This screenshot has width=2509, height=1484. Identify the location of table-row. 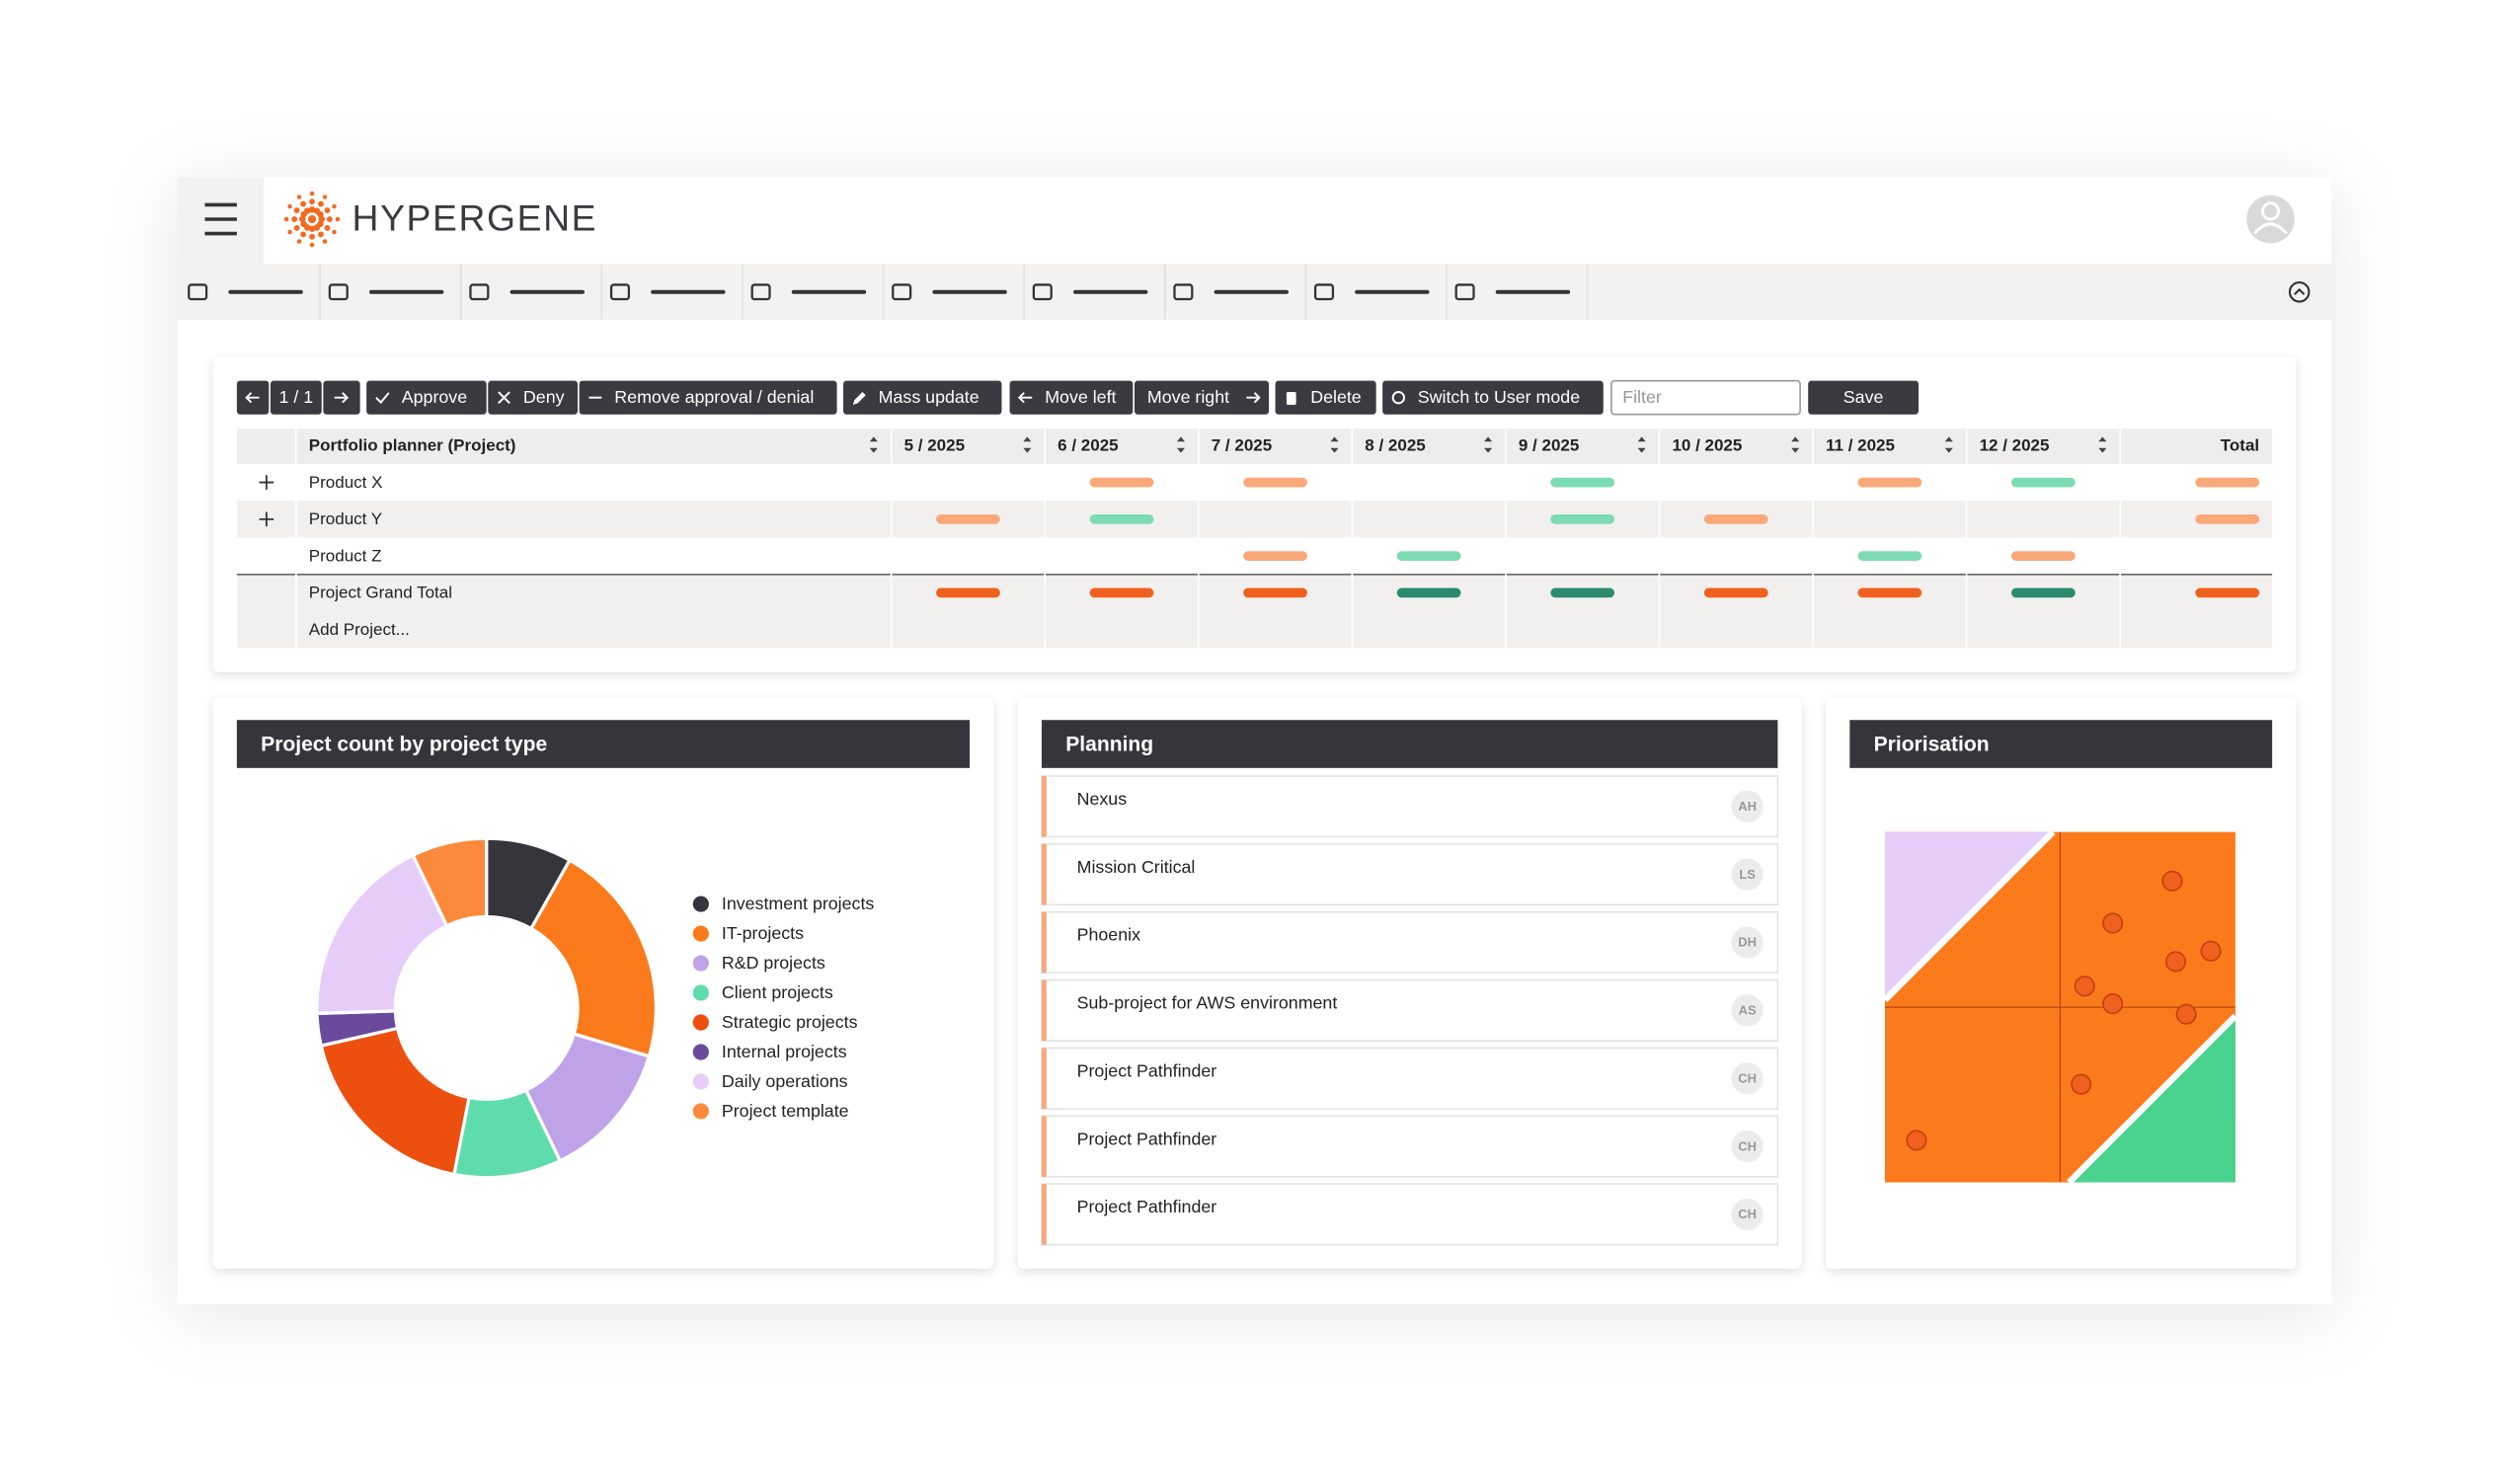
(1254, 519).